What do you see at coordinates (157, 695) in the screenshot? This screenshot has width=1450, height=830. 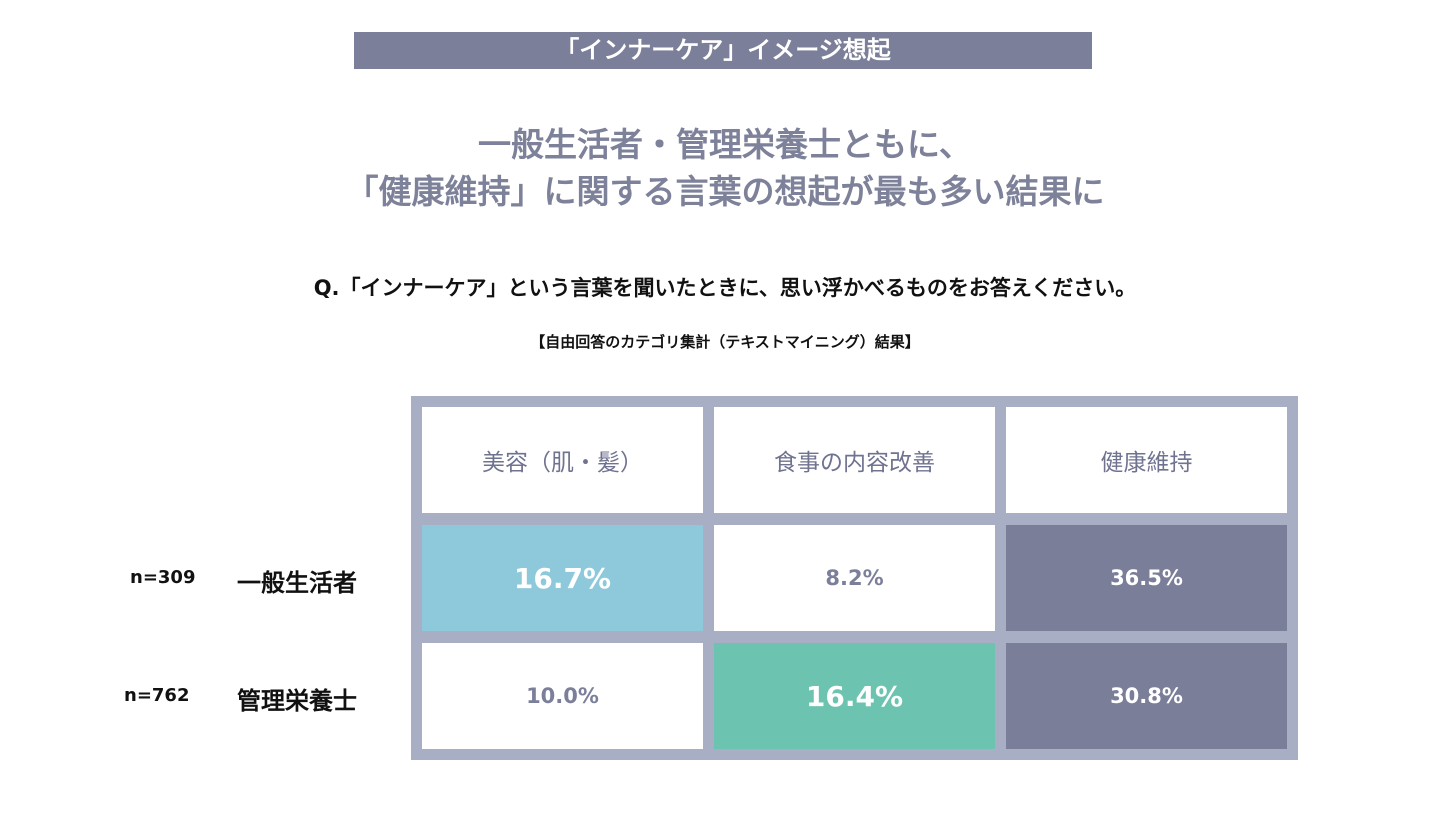 I see `row-2-sample-size: n=762` at bounding box center [157, 695].